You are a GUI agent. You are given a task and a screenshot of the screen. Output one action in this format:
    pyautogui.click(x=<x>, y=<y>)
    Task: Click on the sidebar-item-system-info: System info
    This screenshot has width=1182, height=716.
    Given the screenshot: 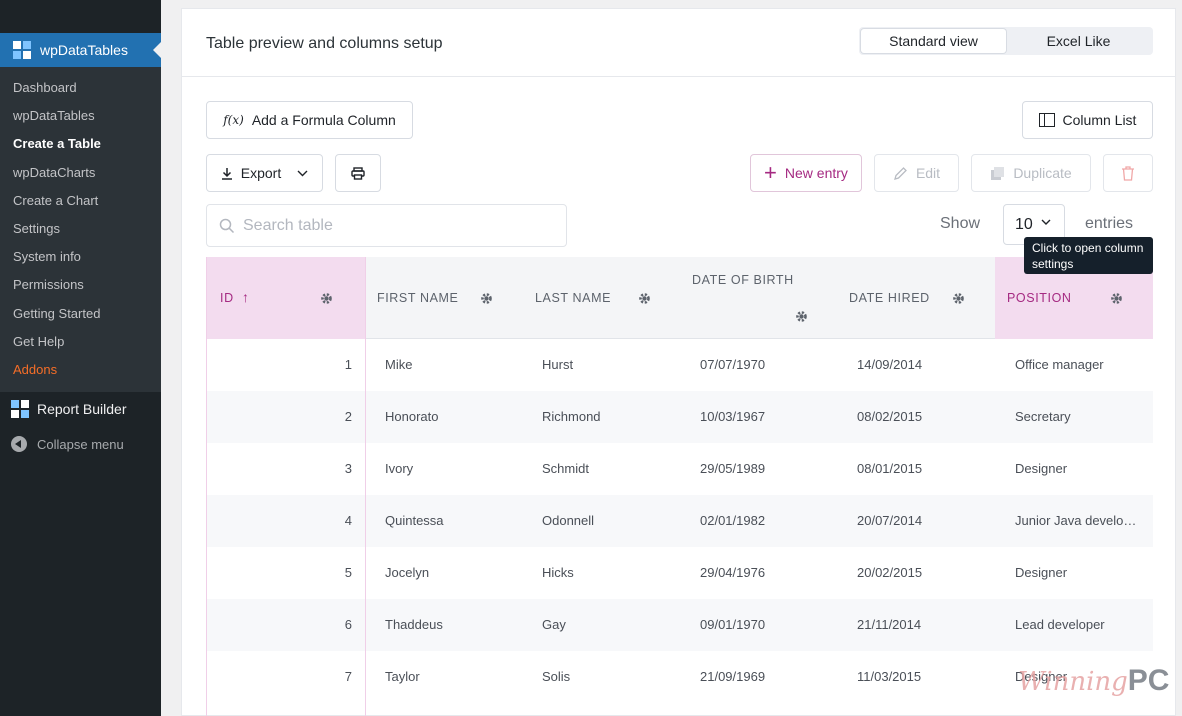 What is the action you would take?
    pyautogui.click(x=47, y=257)
    